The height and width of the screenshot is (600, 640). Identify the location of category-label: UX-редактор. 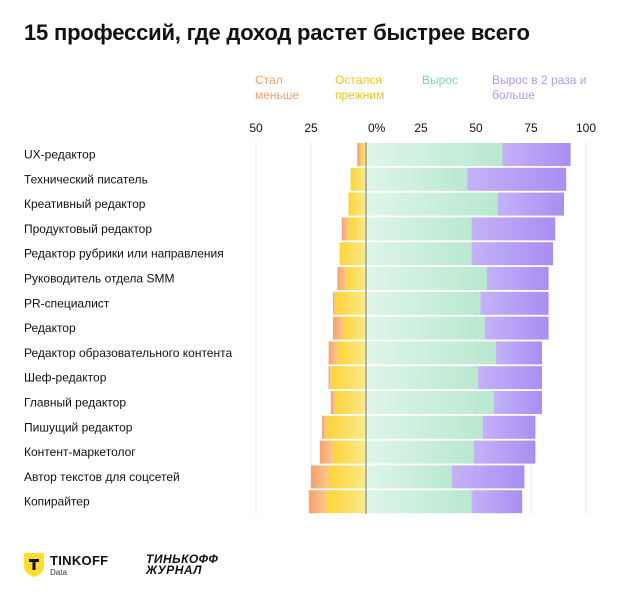
(60, 155).